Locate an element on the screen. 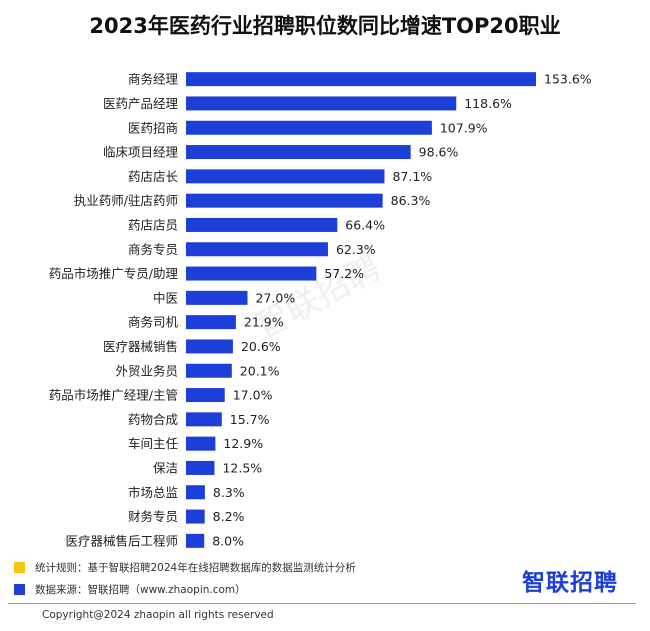  value-label: 27.0% is located at coordinates (276, 297).